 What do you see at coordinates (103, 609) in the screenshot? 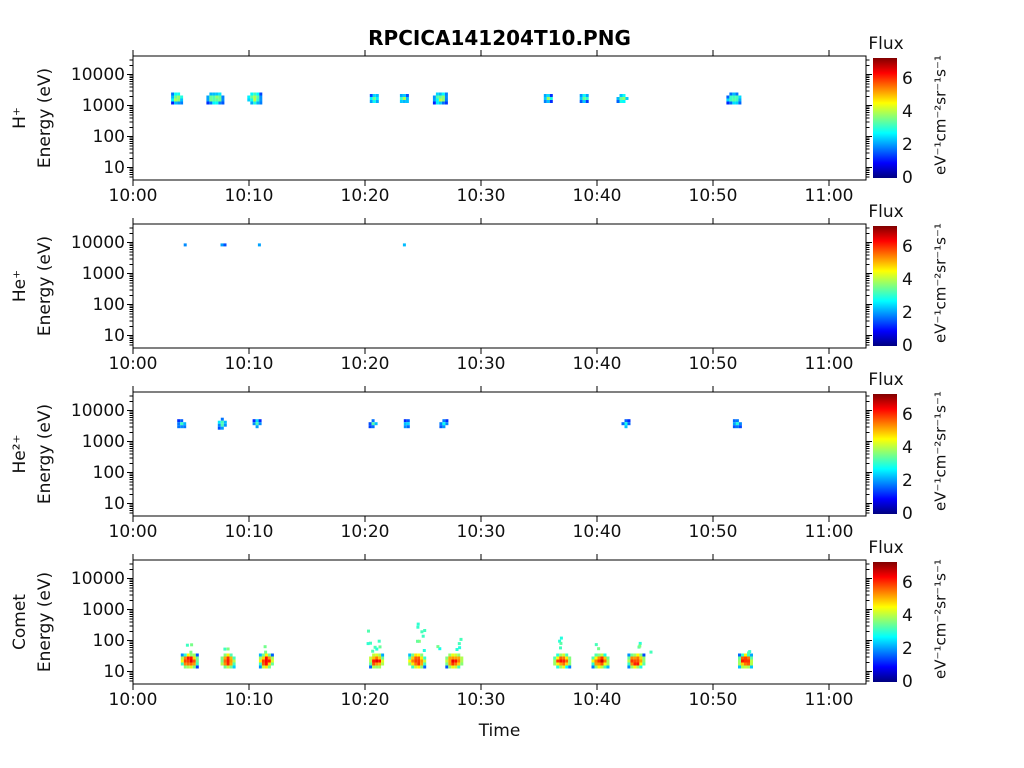
I see `y-tick-label: 1000` at bounding box center [103, 609].